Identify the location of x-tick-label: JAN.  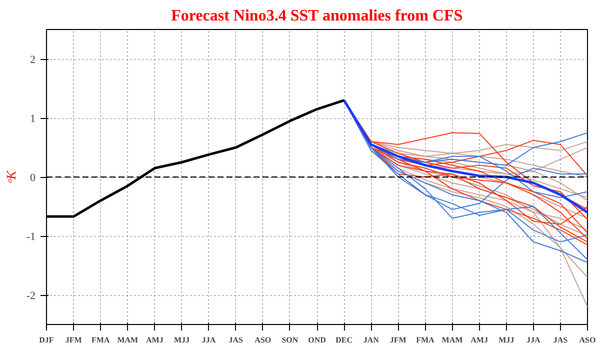
(371, 340).